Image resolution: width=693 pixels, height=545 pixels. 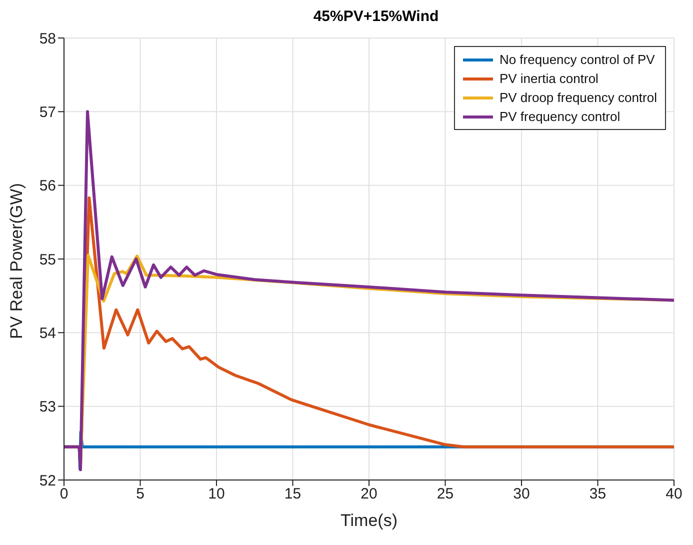 I want to click on y-tick-label: 52, so click(x=47, y=481).